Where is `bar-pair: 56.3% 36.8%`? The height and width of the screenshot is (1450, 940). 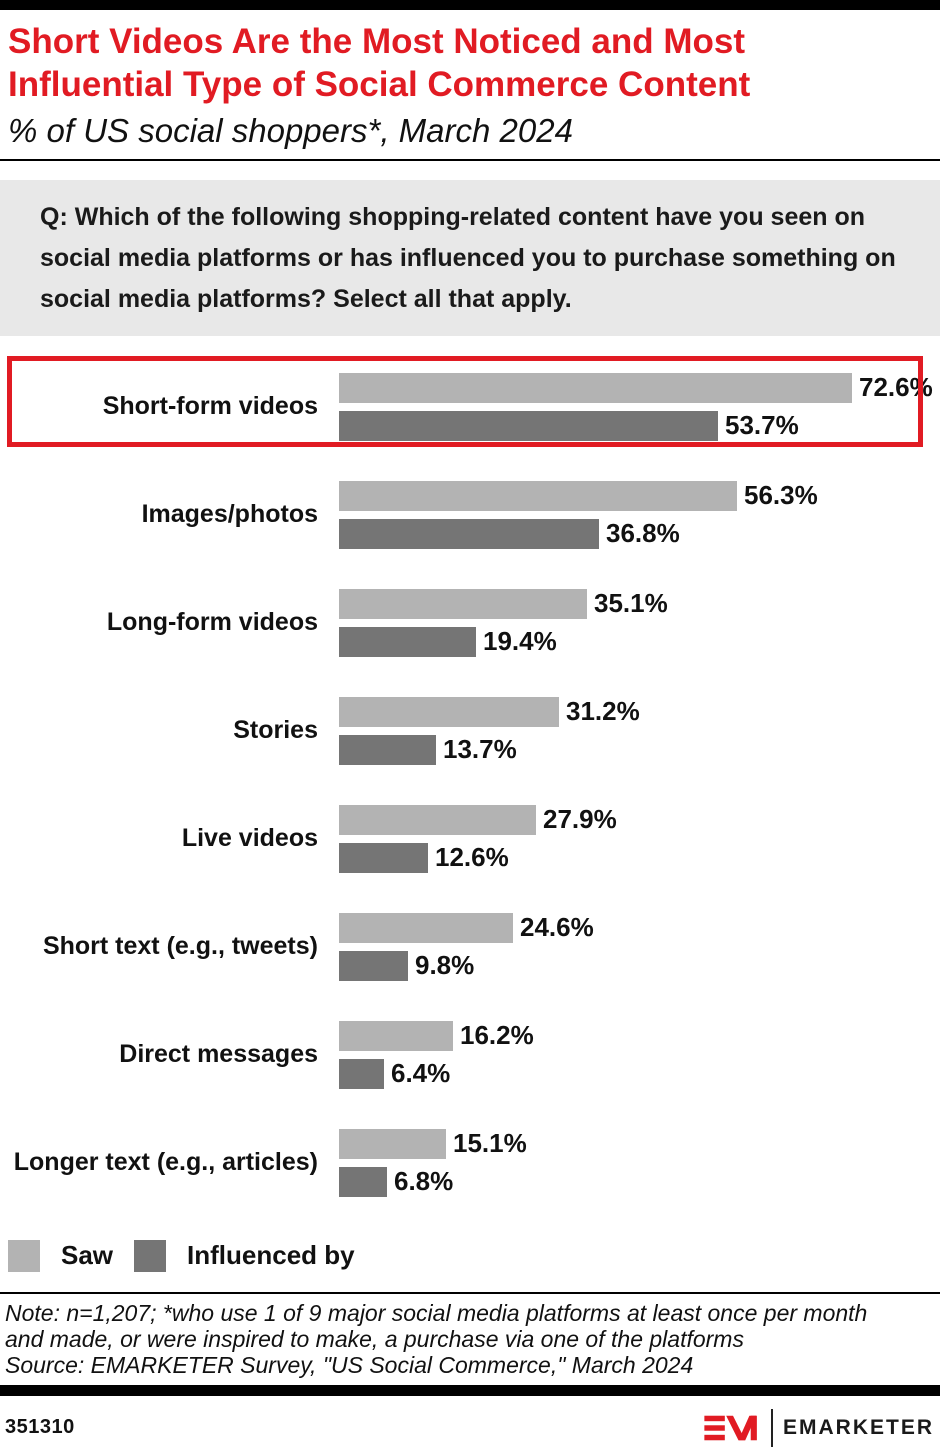
bar-pair: 56.3% 36.8% is located at coordinates (639, 514).